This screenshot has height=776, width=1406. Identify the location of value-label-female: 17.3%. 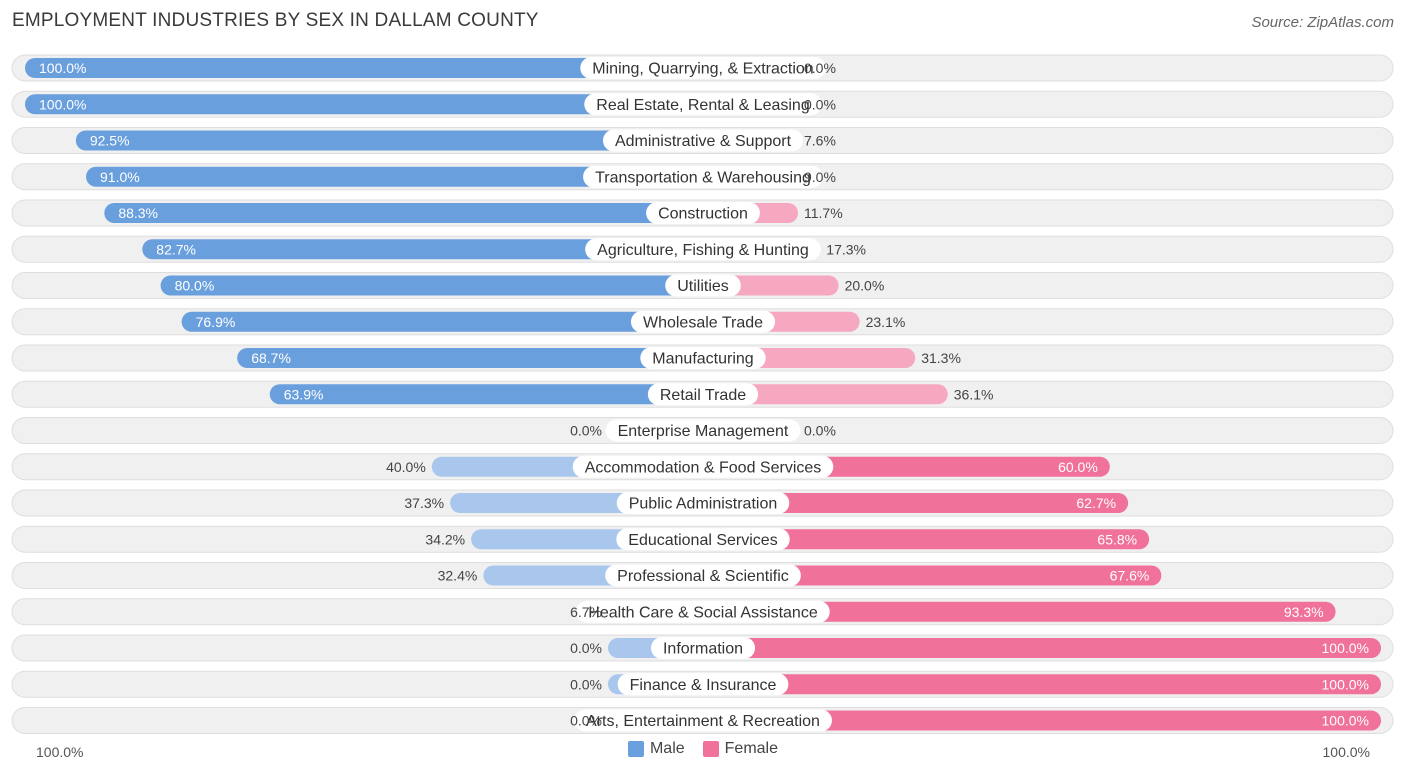
(846, 249).